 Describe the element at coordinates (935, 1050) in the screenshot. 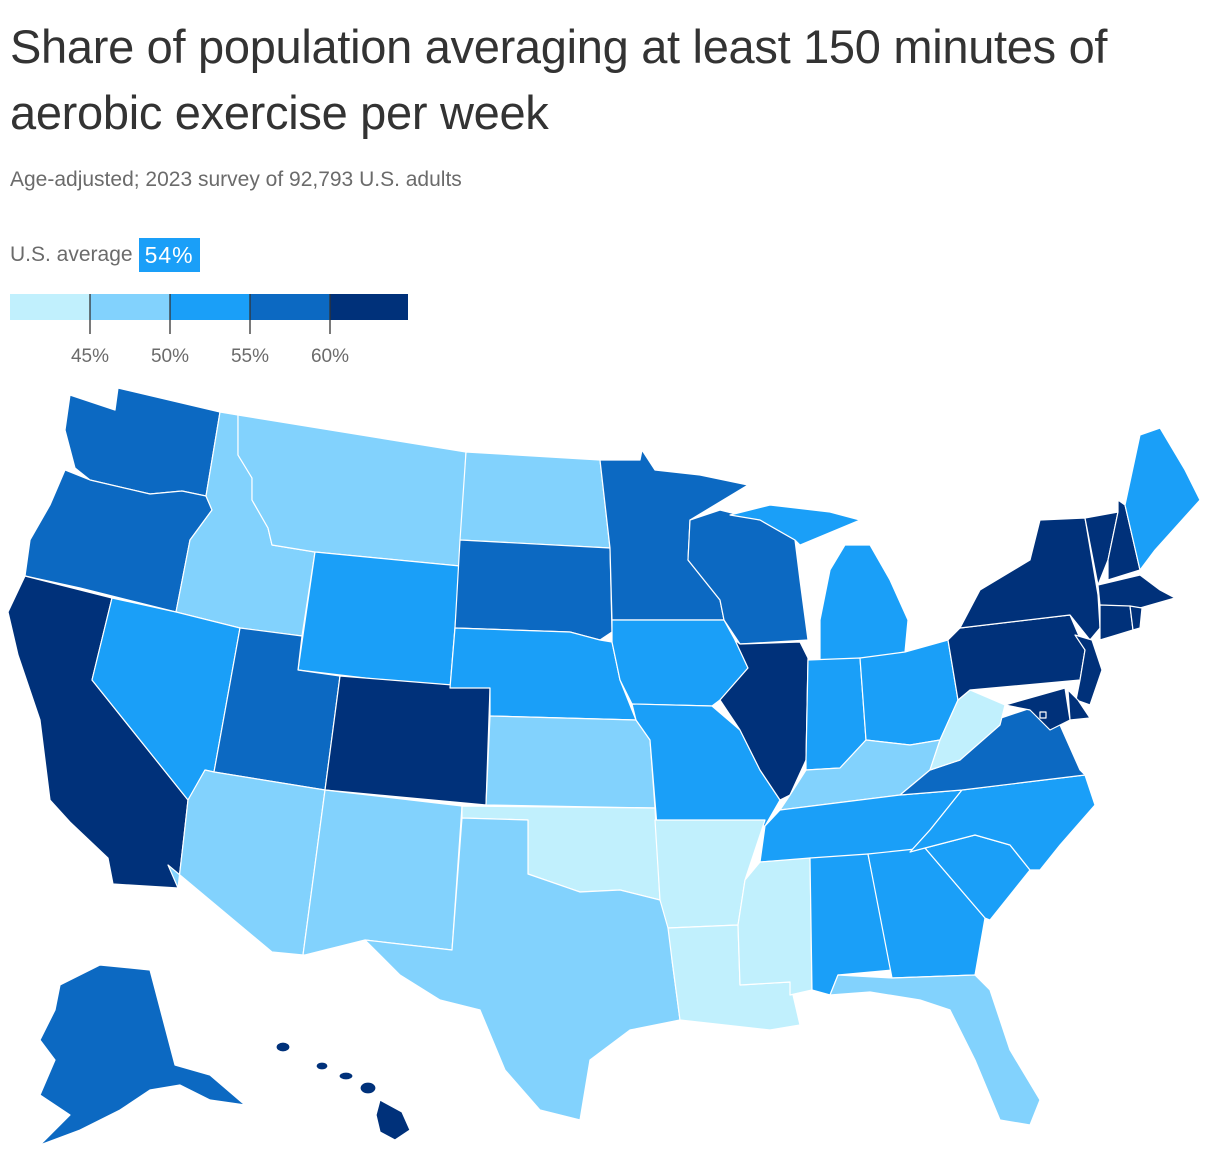

I see `state-fl` at that location.